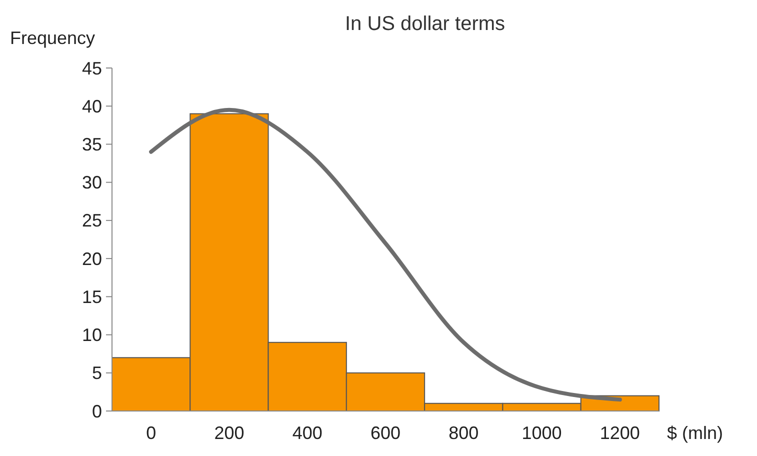 The height and width of the screenshot is (456, 757). What do you see at coordinates (92, 68) in the screenshot?
I see `y-tick-label: 45` at bounding box center [92, 68].